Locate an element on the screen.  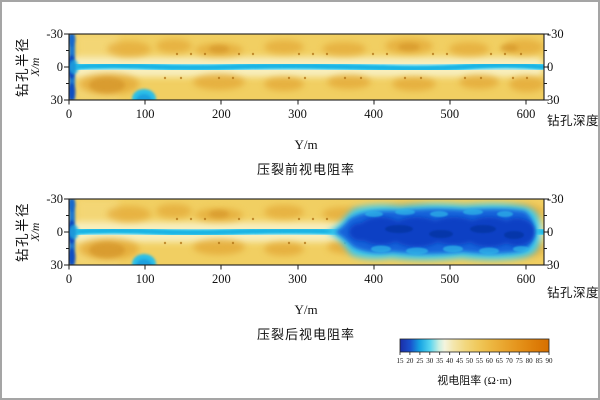
x-tick-labels-bottom: 0 100 200 300 400 500 600 is located at coordinates (297, 279).